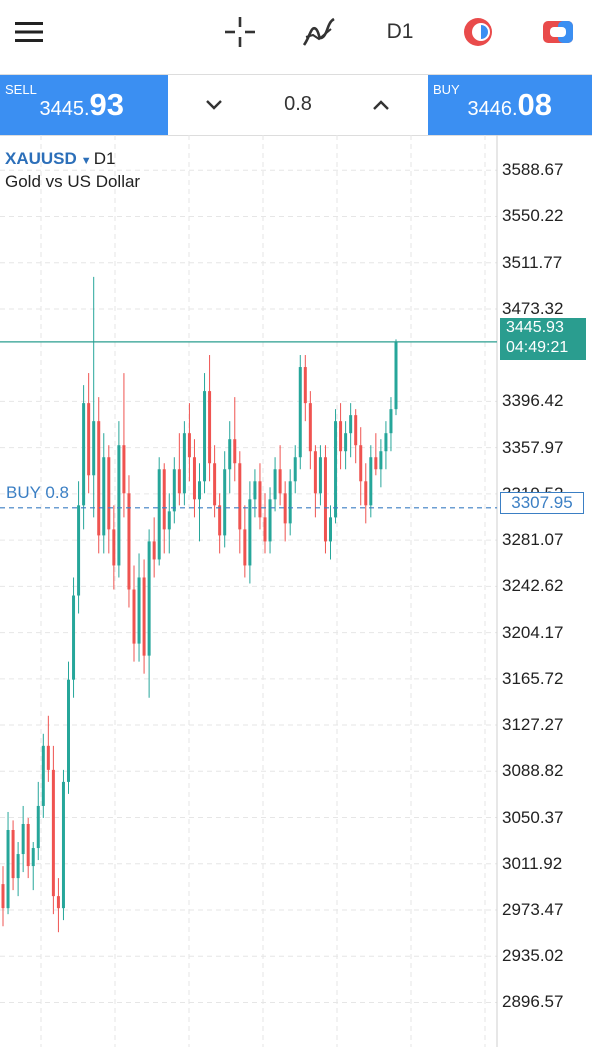 The height and width of the screenshot is (1047, 592). I want to click on price-axis-label: 2973.47, so click(533, 909).